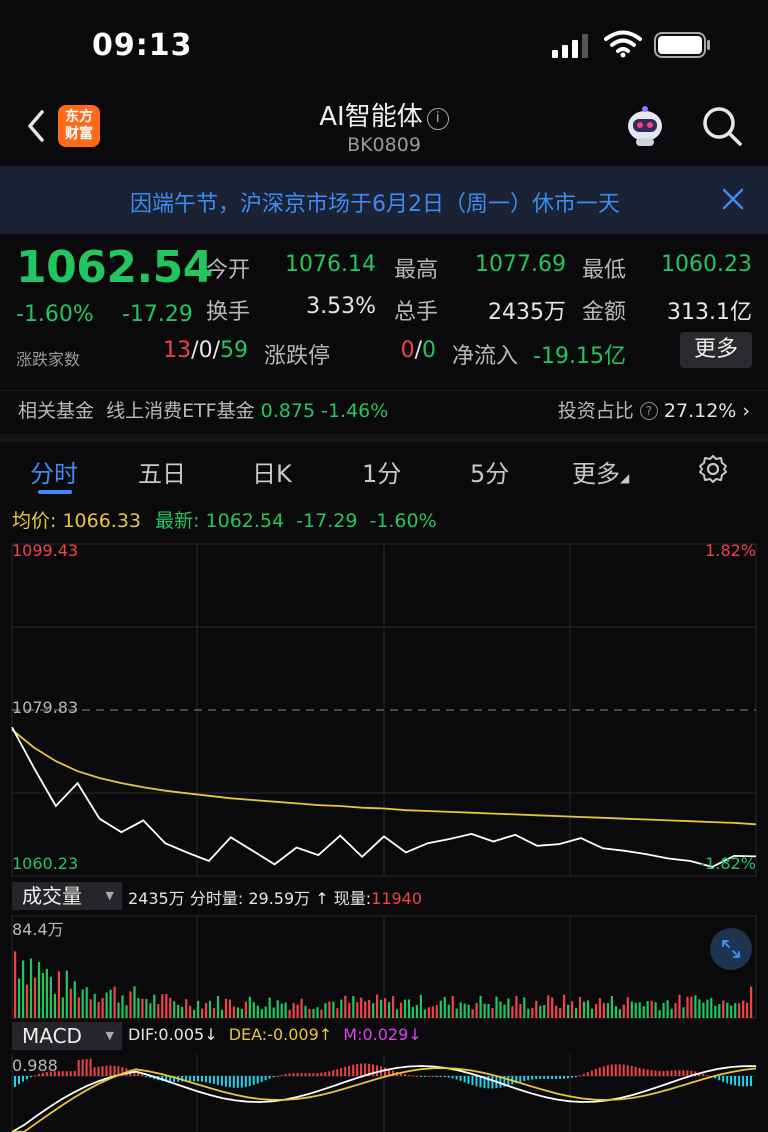 This screenshot has height=1132, width=768. I want to click on cellular-signal-icon, so click(570, 46).